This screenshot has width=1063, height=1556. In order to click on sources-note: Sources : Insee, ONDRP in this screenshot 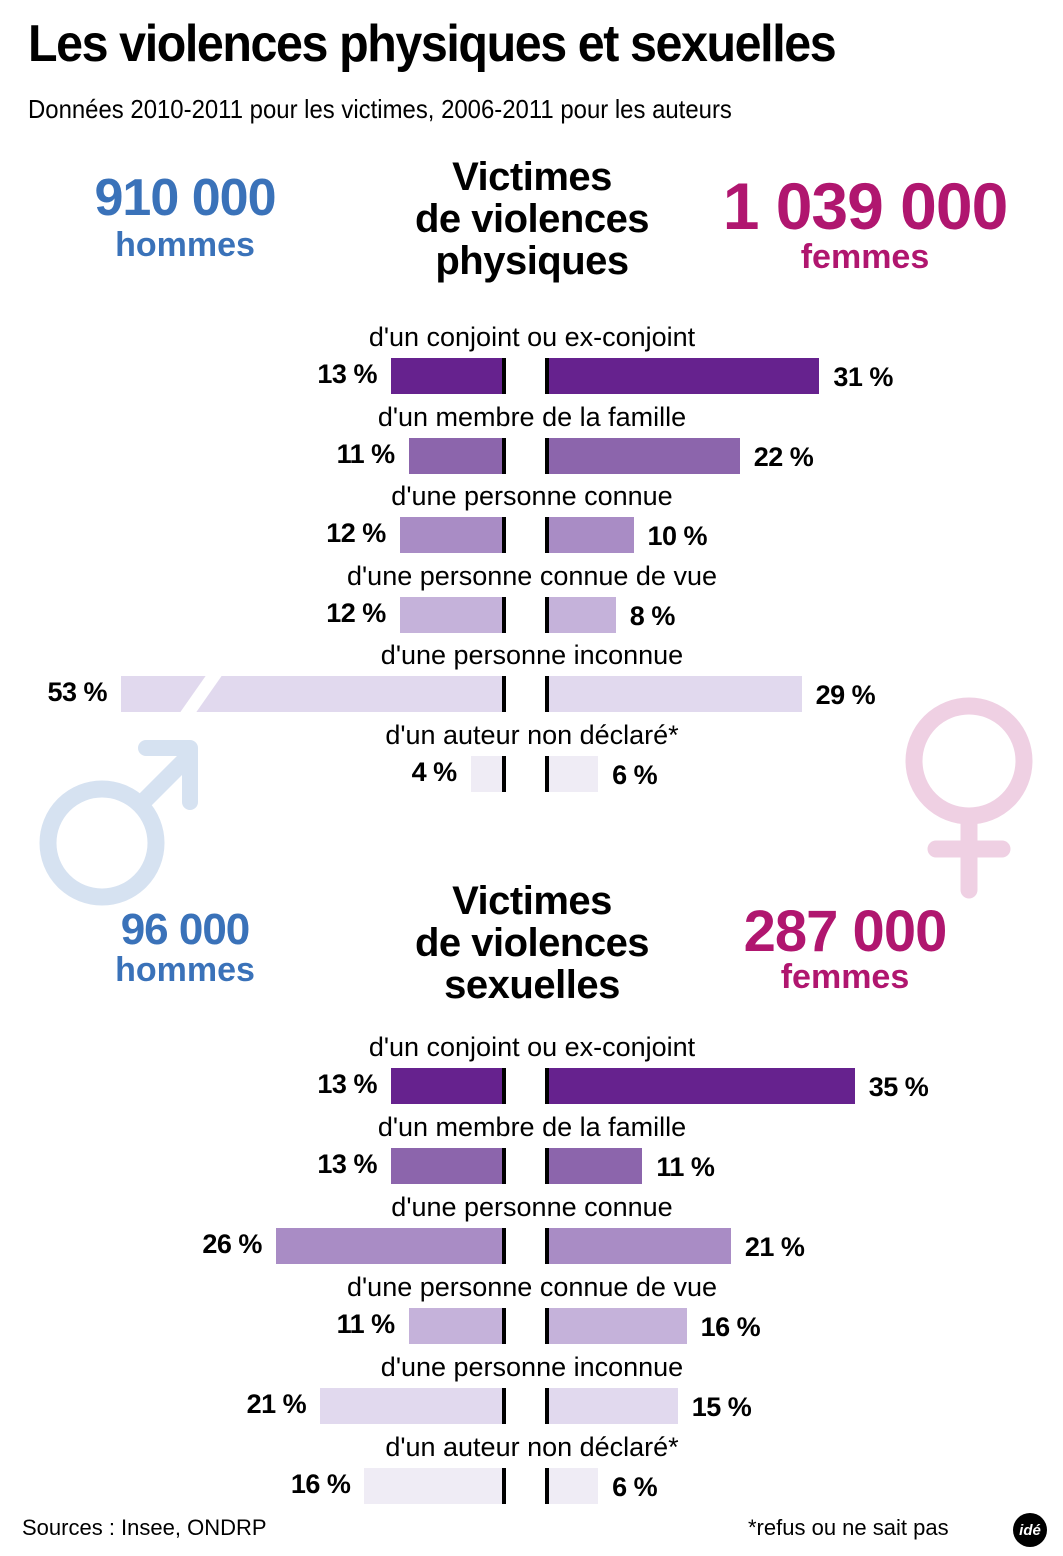, I will do `click(144, 1527)`.